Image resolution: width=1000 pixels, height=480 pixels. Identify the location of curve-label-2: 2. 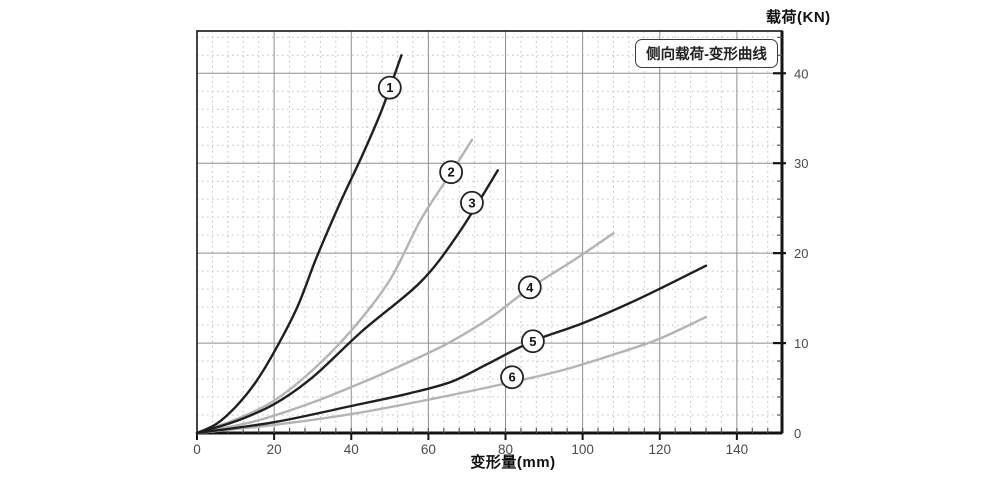
(451, 172).